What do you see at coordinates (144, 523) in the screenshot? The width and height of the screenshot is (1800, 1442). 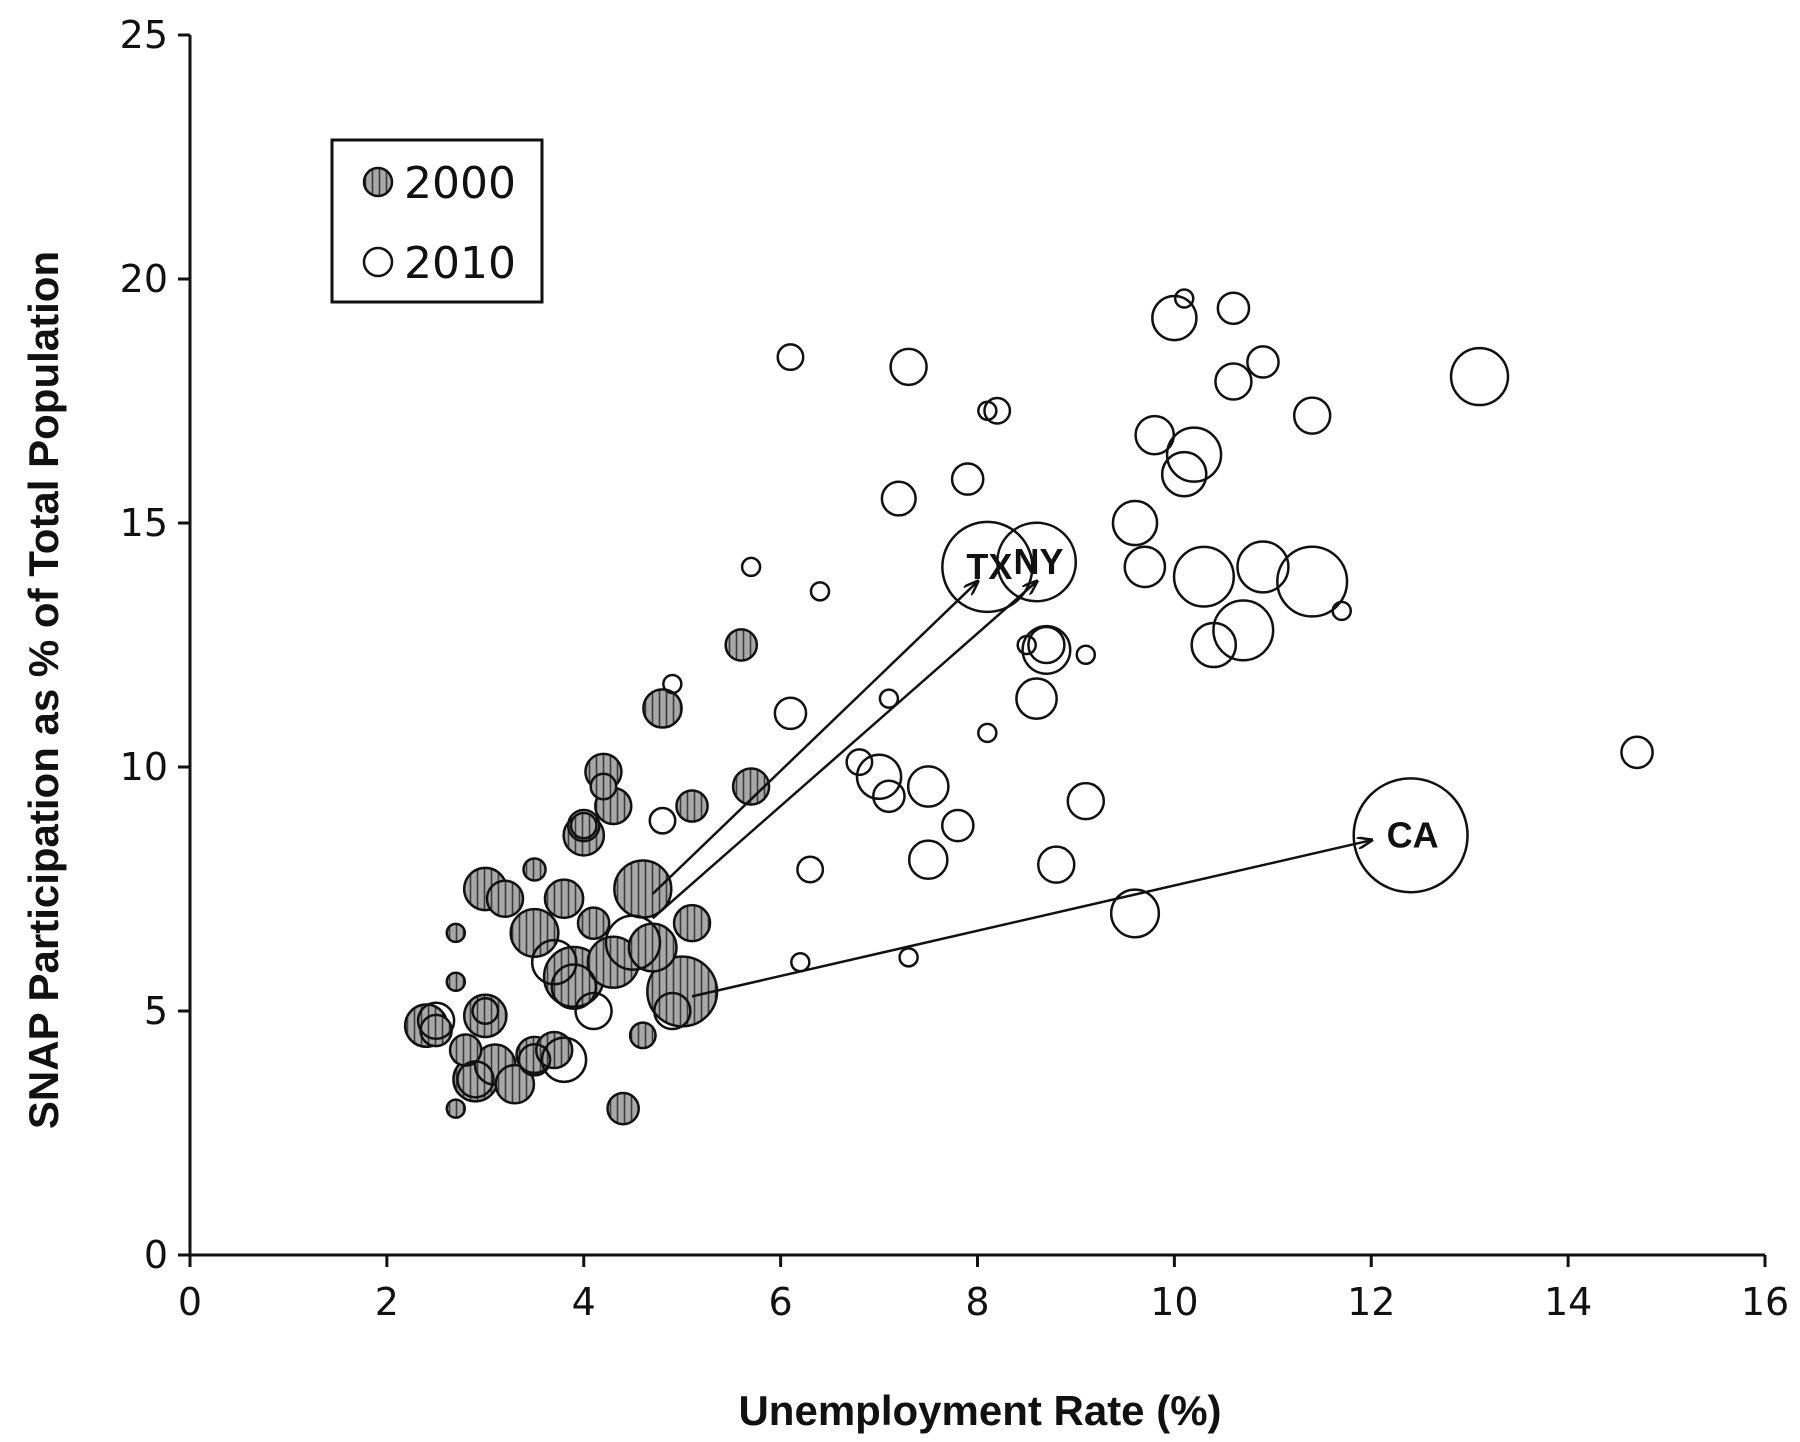 I see `y-tick-label: 15` at bounding box center [144, 523].